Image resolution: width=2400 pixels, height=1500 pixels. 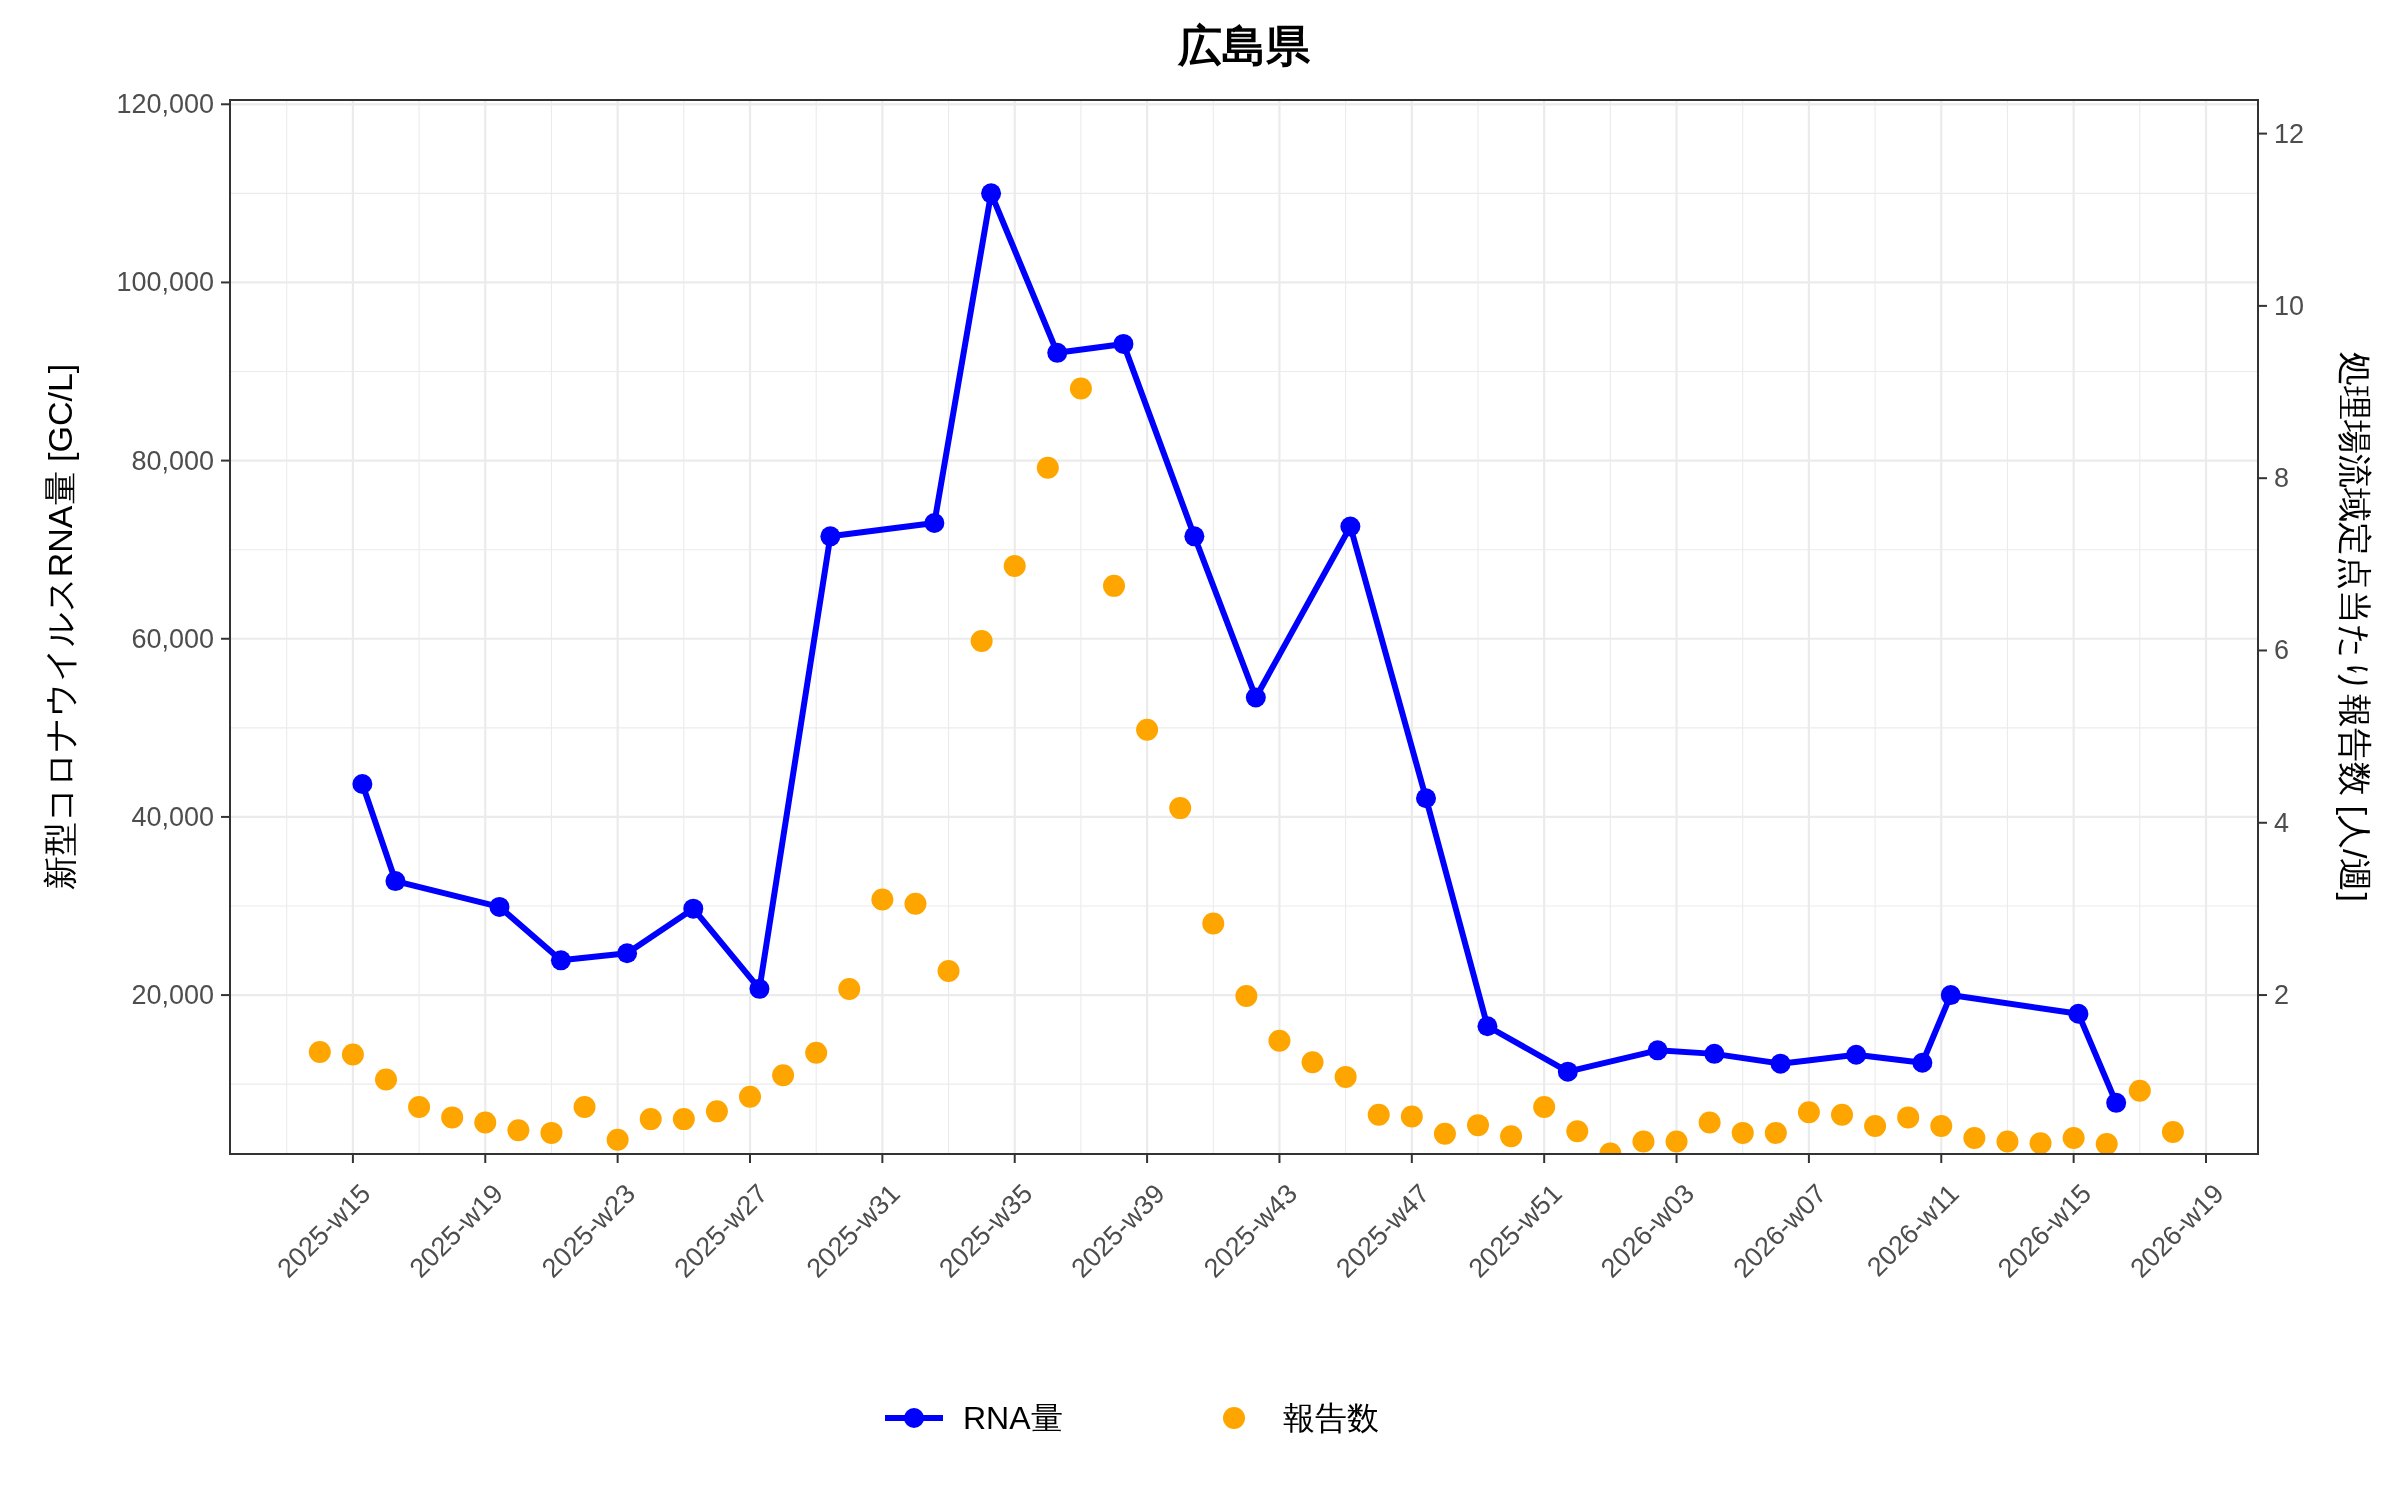 I want to click on y2-tick-label: 4, so click(x=2282, y=822).